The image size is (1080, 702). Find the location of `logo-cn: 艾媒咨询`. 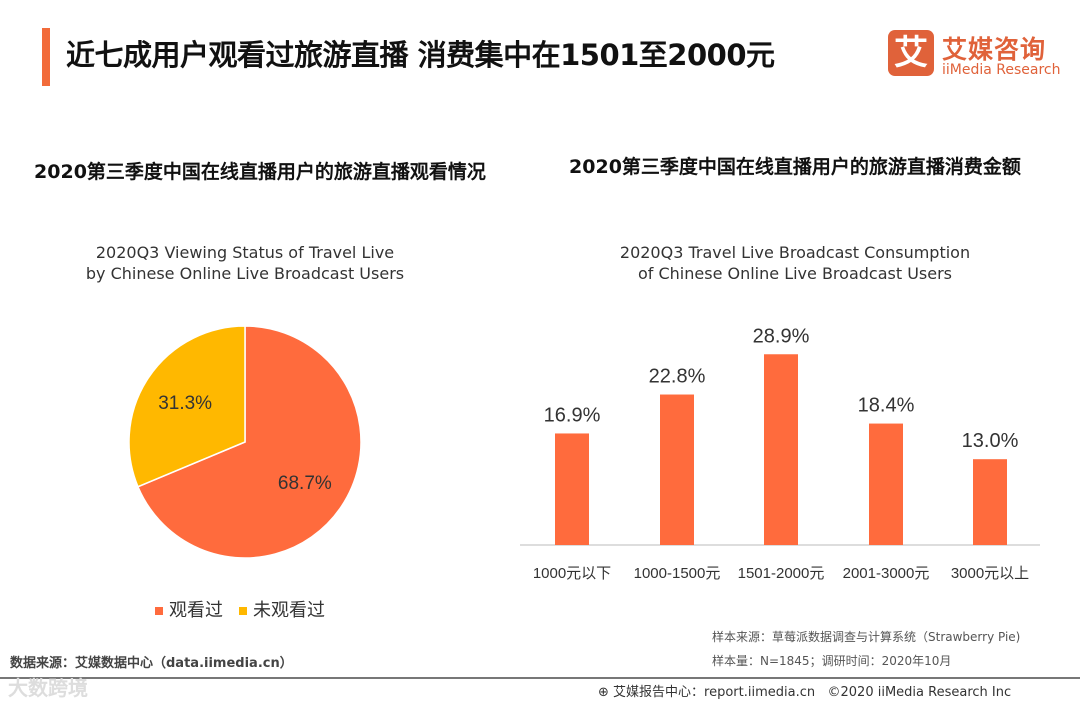

logo-cn: 艾媒咨询 is located at coordinates (994, 49).